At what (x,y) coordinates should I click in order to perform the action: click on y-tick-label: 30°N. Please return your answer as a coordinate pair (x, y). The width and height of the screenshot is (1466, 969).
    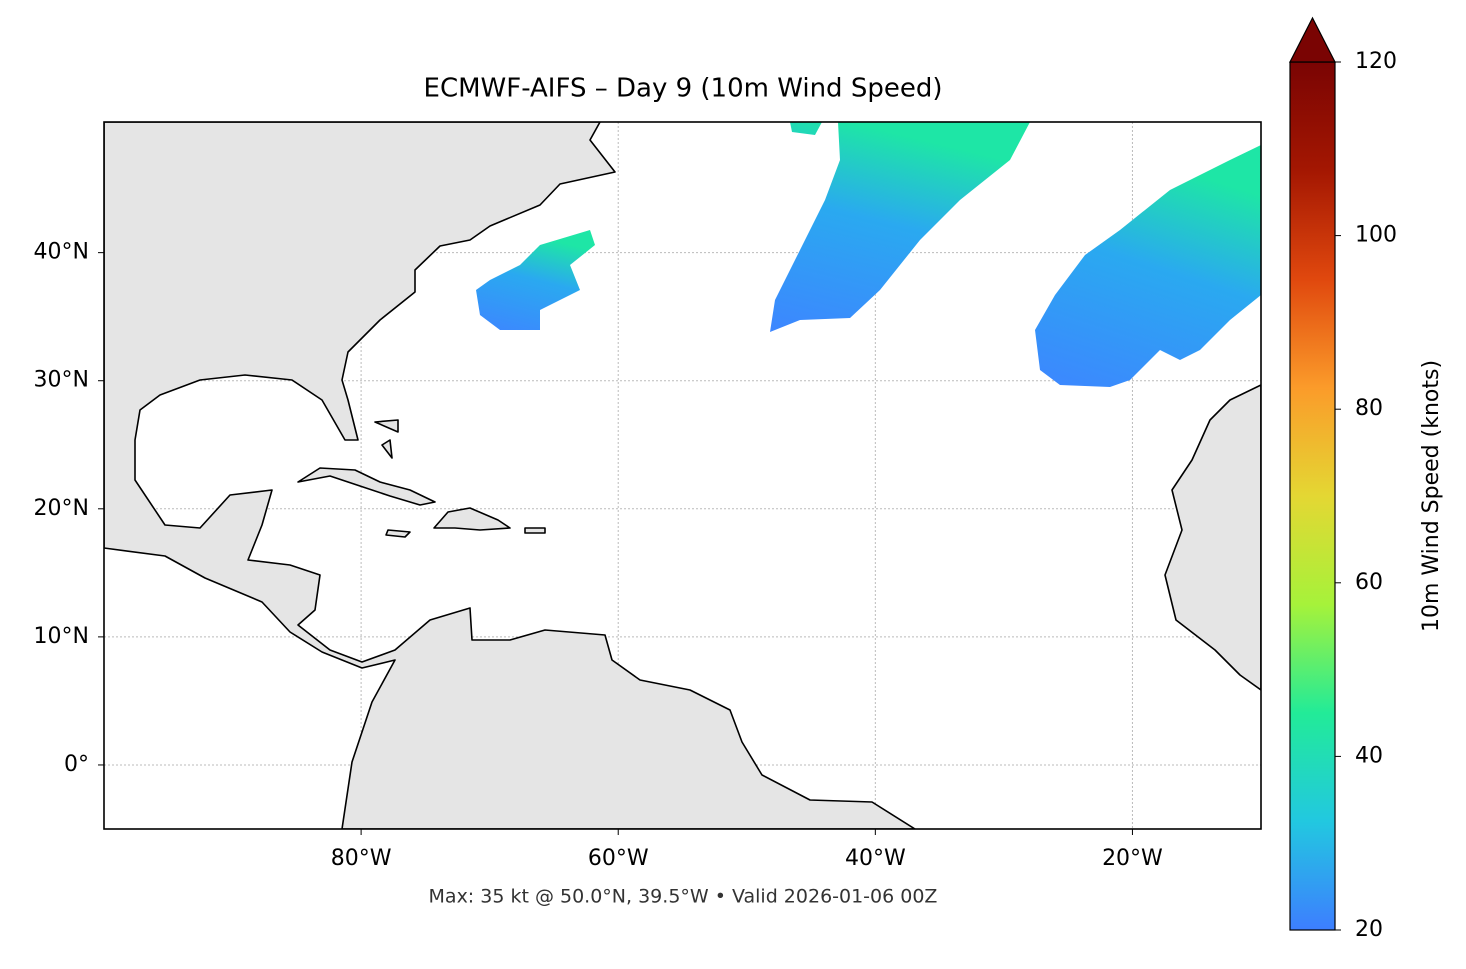
    Looking at the image, I should click on (61, 380).